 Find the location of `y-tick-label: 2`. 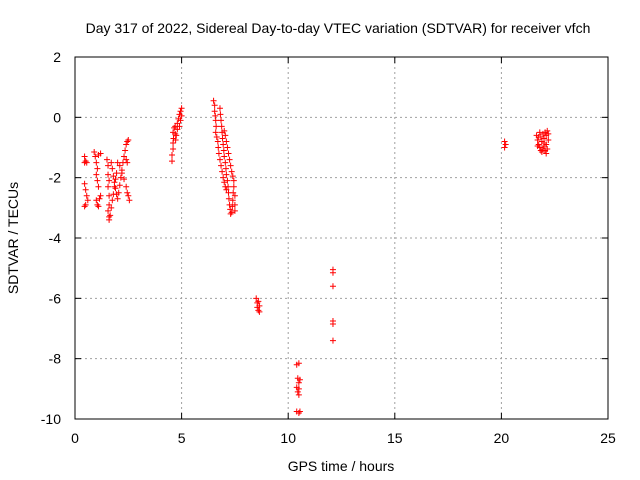

y-tick-label: 2 is located at coordinates (57, 57).